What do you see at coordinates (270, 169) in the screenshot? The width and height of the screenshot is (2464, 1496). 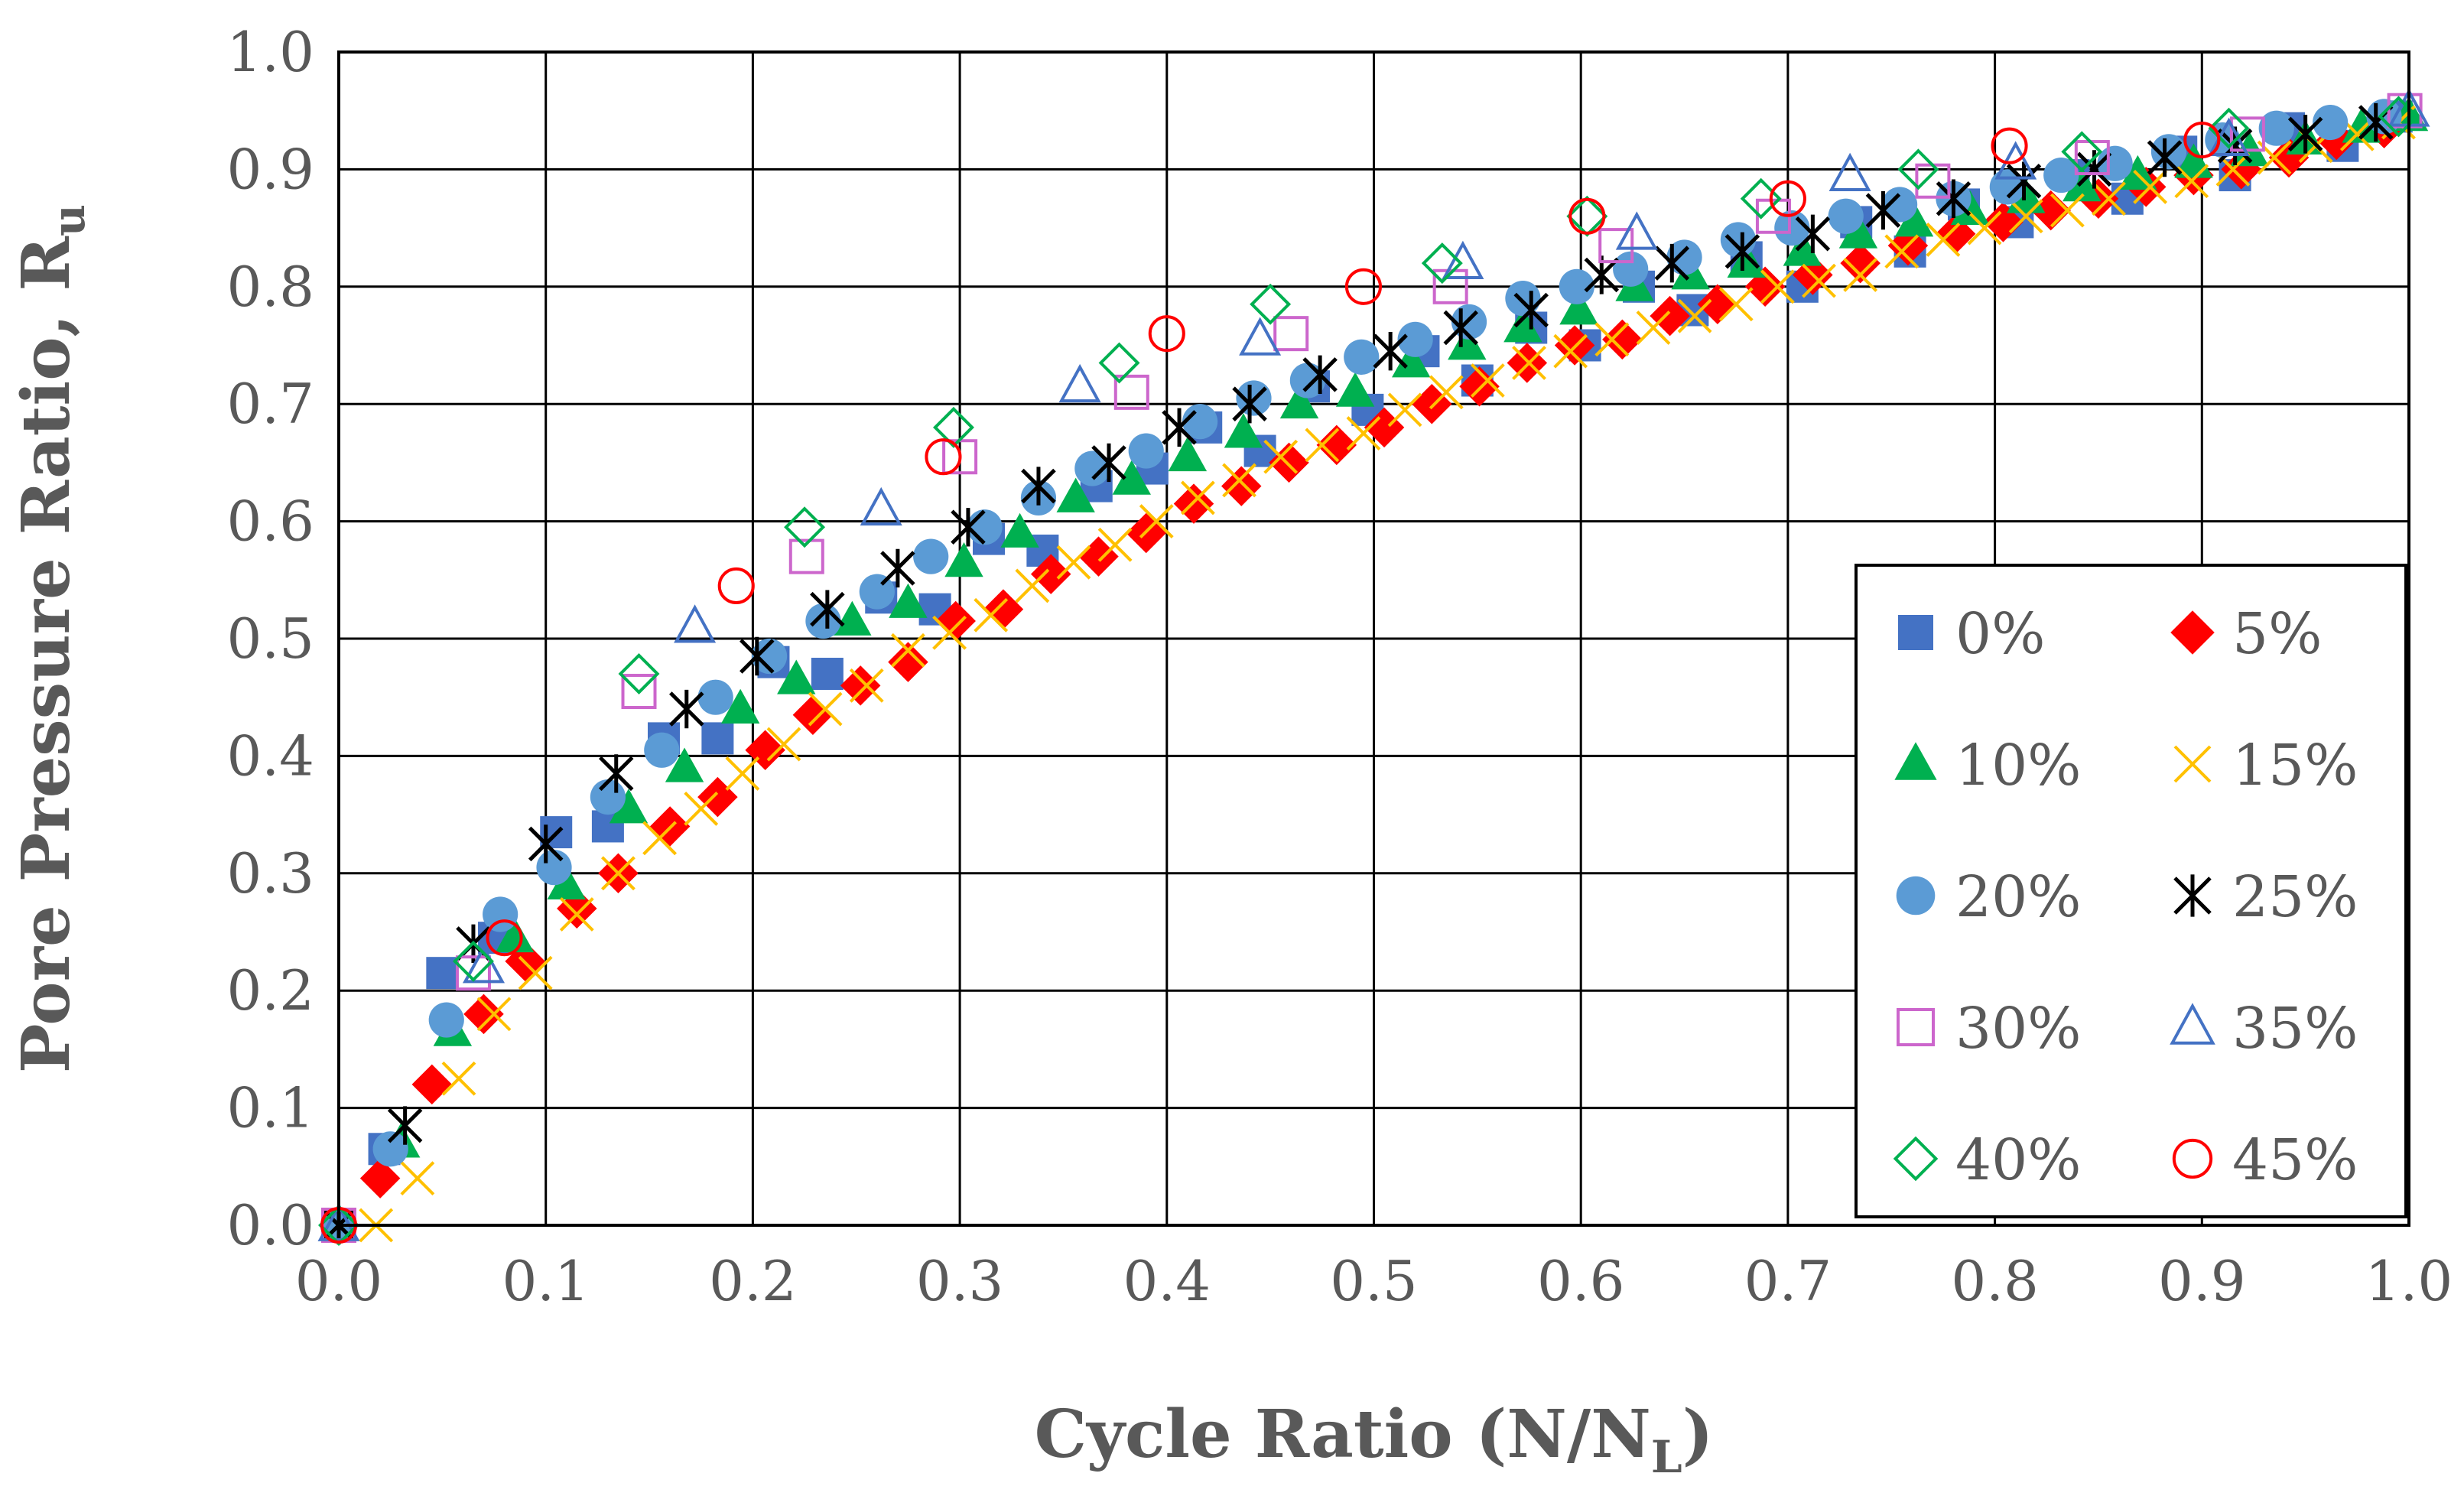 I see `y-tick-label: 0.9` at bounding box center [270, 169].